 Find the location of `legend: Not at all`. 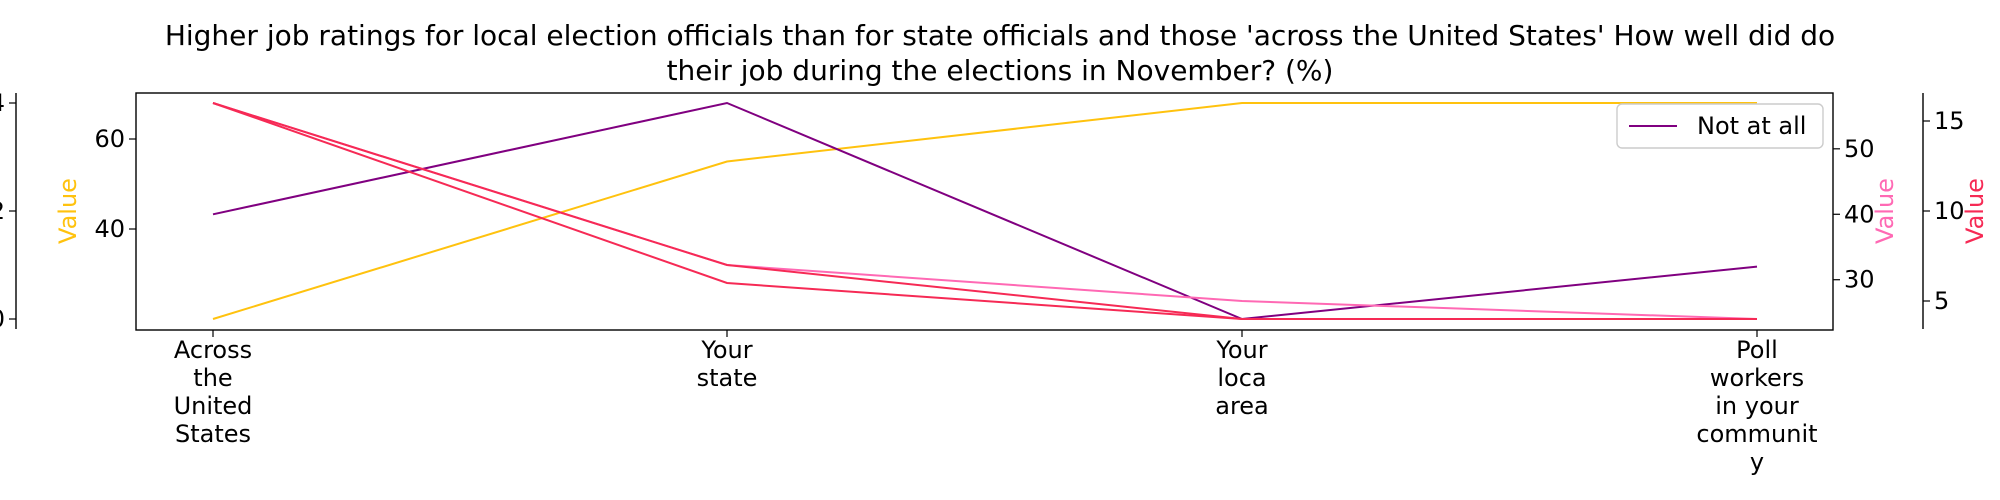

legend: Not at all is located at coordinates (1720, 126).